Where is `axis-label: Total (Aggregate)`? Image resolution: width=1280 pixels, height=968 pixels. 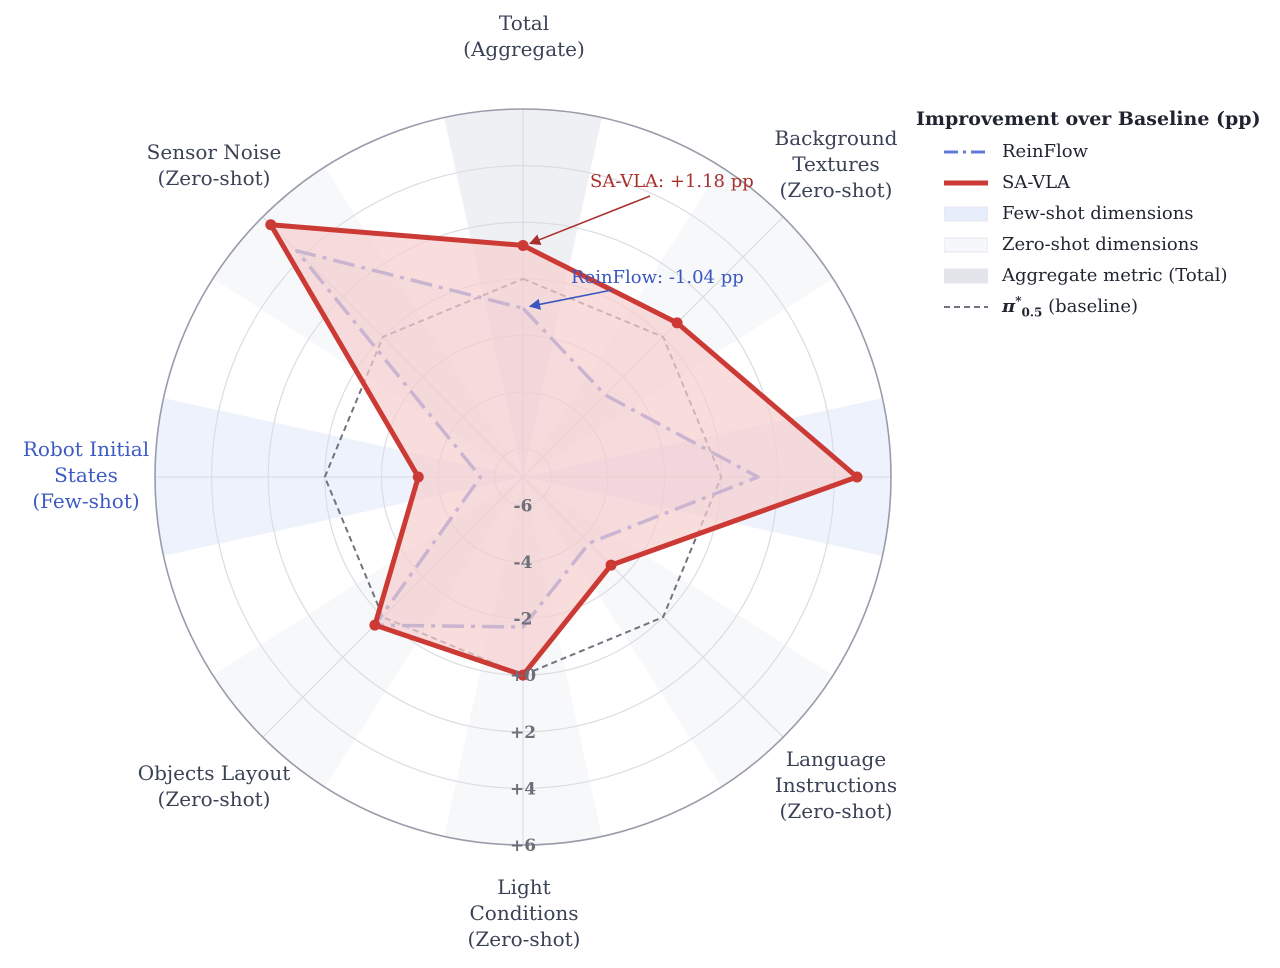 axis-label: Total (Aggregate) is located at coordinates (524, 36).